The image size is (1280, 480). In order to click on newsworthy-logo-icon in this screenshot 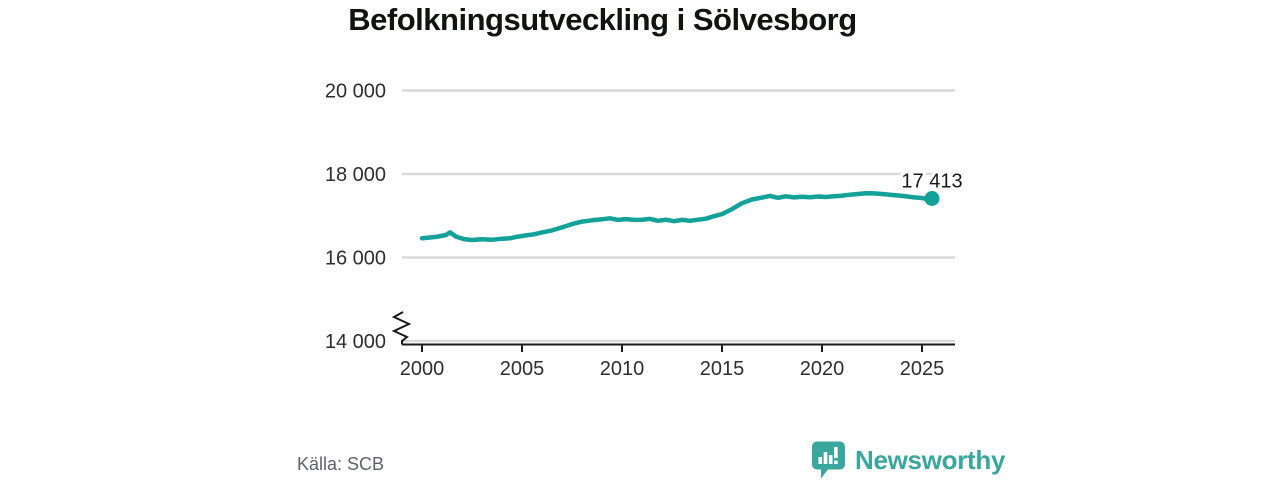, I will do `click(828, 460)`.